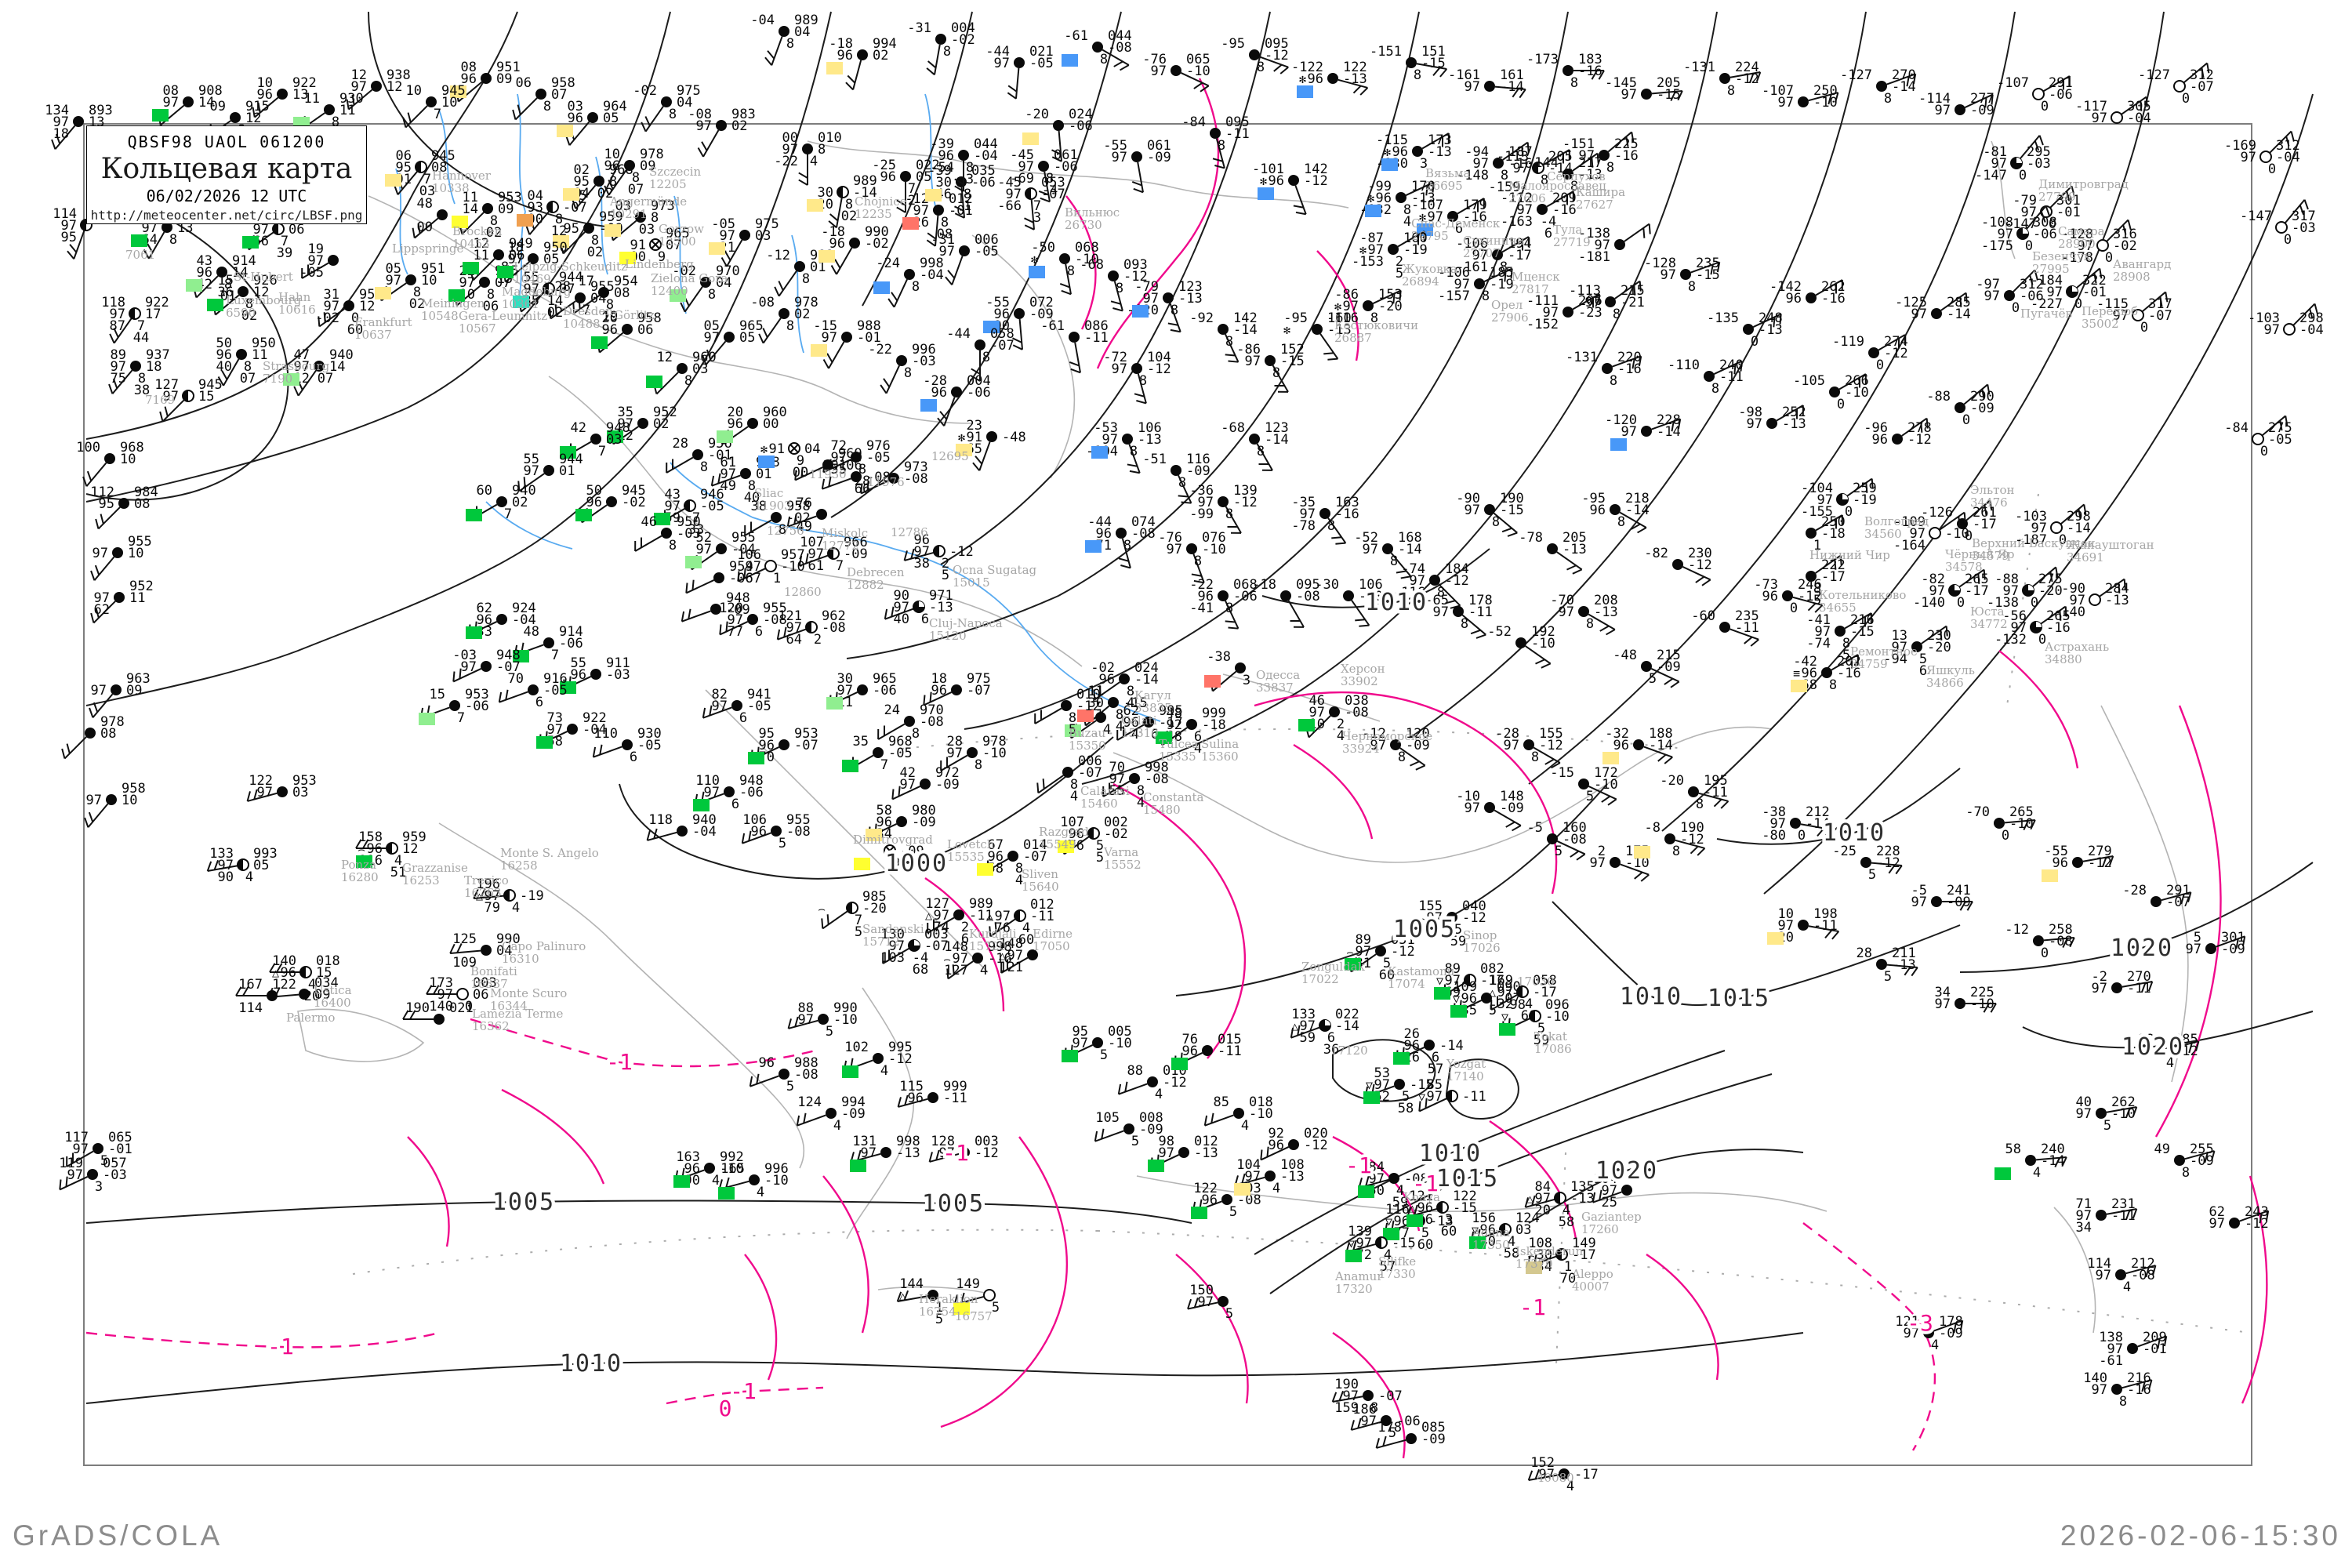 This screenshot has height=1568, width=2352. Describe the element at coordinates (645, 330) in the screenshot. I see `pressure-tendency-value: 06` at that location.